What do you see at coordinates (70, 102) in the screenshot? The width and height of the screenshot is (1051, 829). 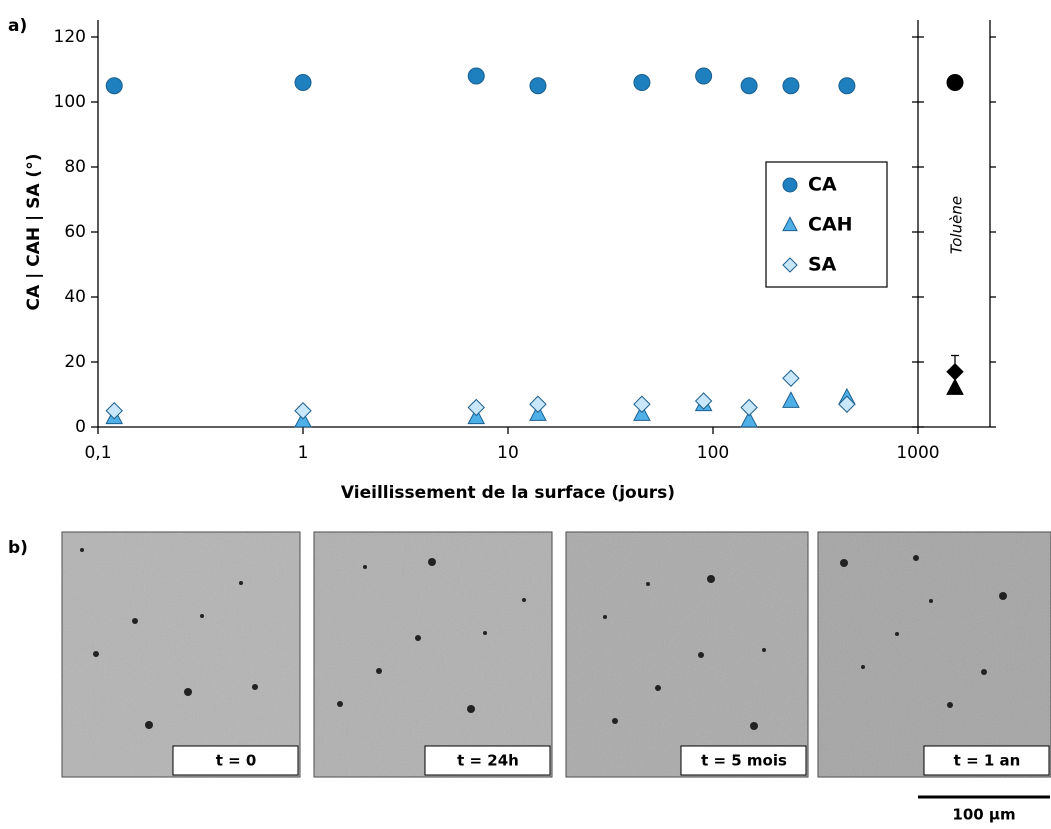 I see `y-tick-label: 100` at bounding box center [70, 102].